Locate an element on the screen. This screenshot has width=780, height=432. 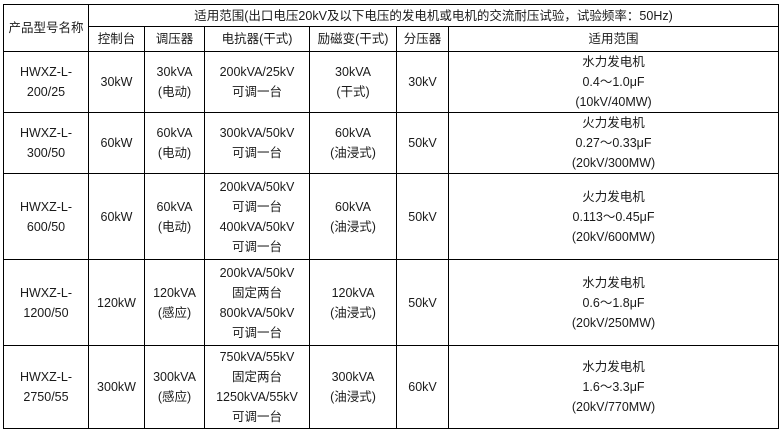
header-product-model: 产品型号名称 is located at coordinates (46, 28).